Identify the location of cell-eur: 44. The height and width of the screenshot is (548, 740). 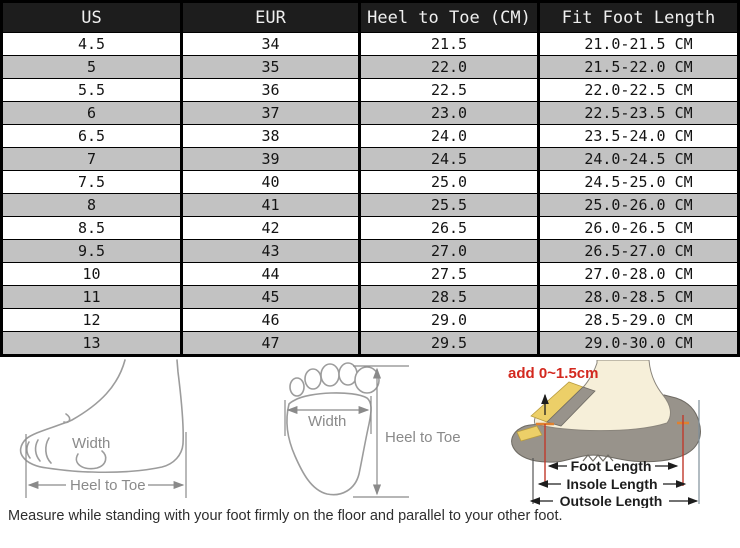
(270, 274).